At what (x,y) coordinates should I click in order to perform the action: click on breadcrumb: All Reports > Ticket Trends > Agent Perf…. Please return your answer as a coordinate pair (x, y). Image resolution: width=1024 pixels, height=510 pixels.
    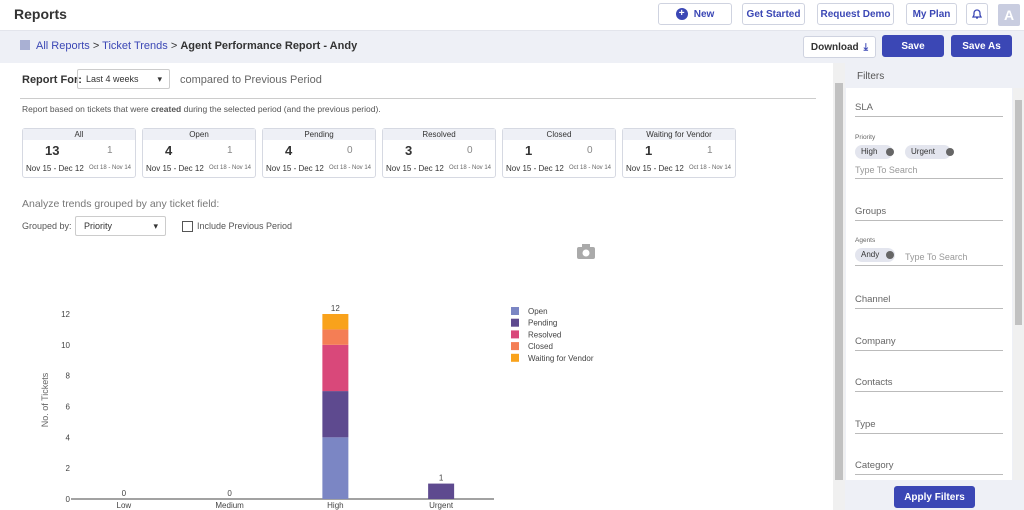
    Looking at the image, I should click on (196, 46).